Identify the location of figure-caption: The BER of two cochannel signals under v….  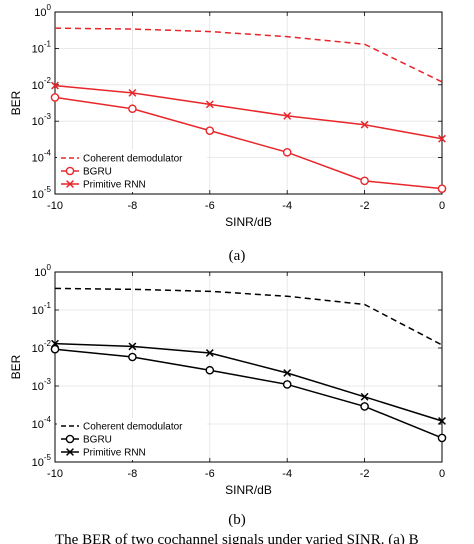
(237, 538).